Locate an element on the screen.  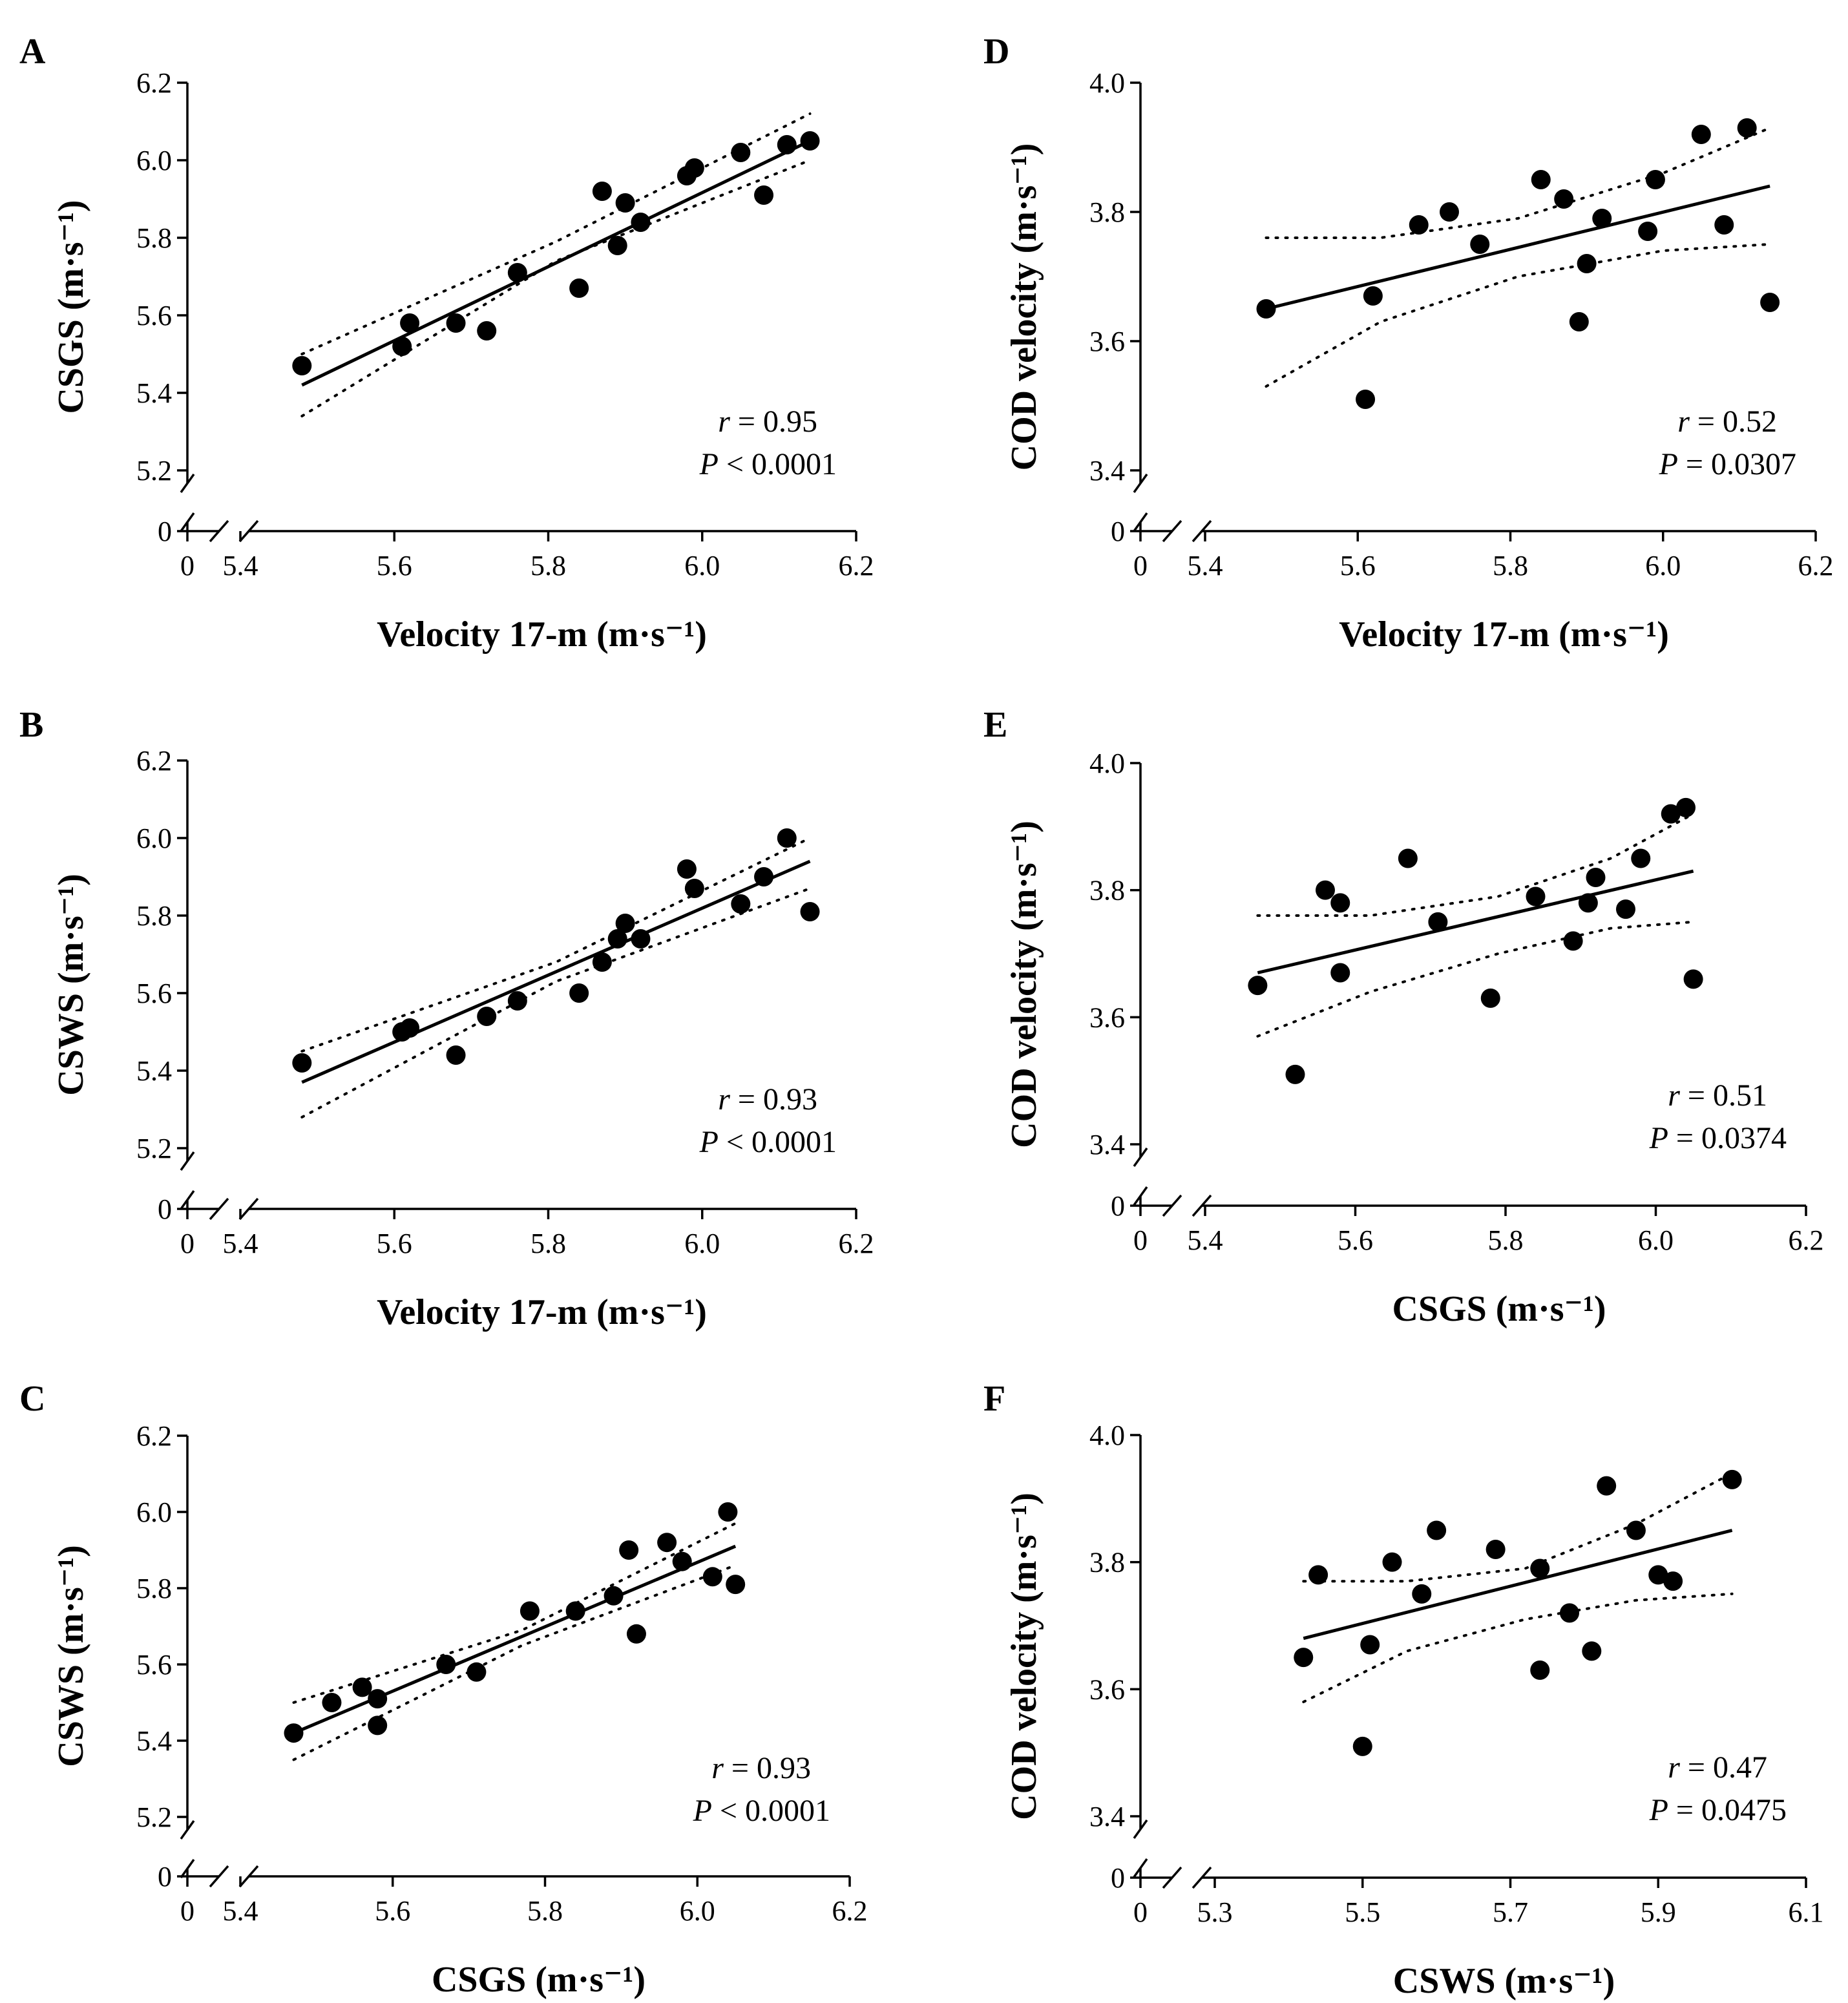
panel-label: F is located at coordinates (994, 1399).